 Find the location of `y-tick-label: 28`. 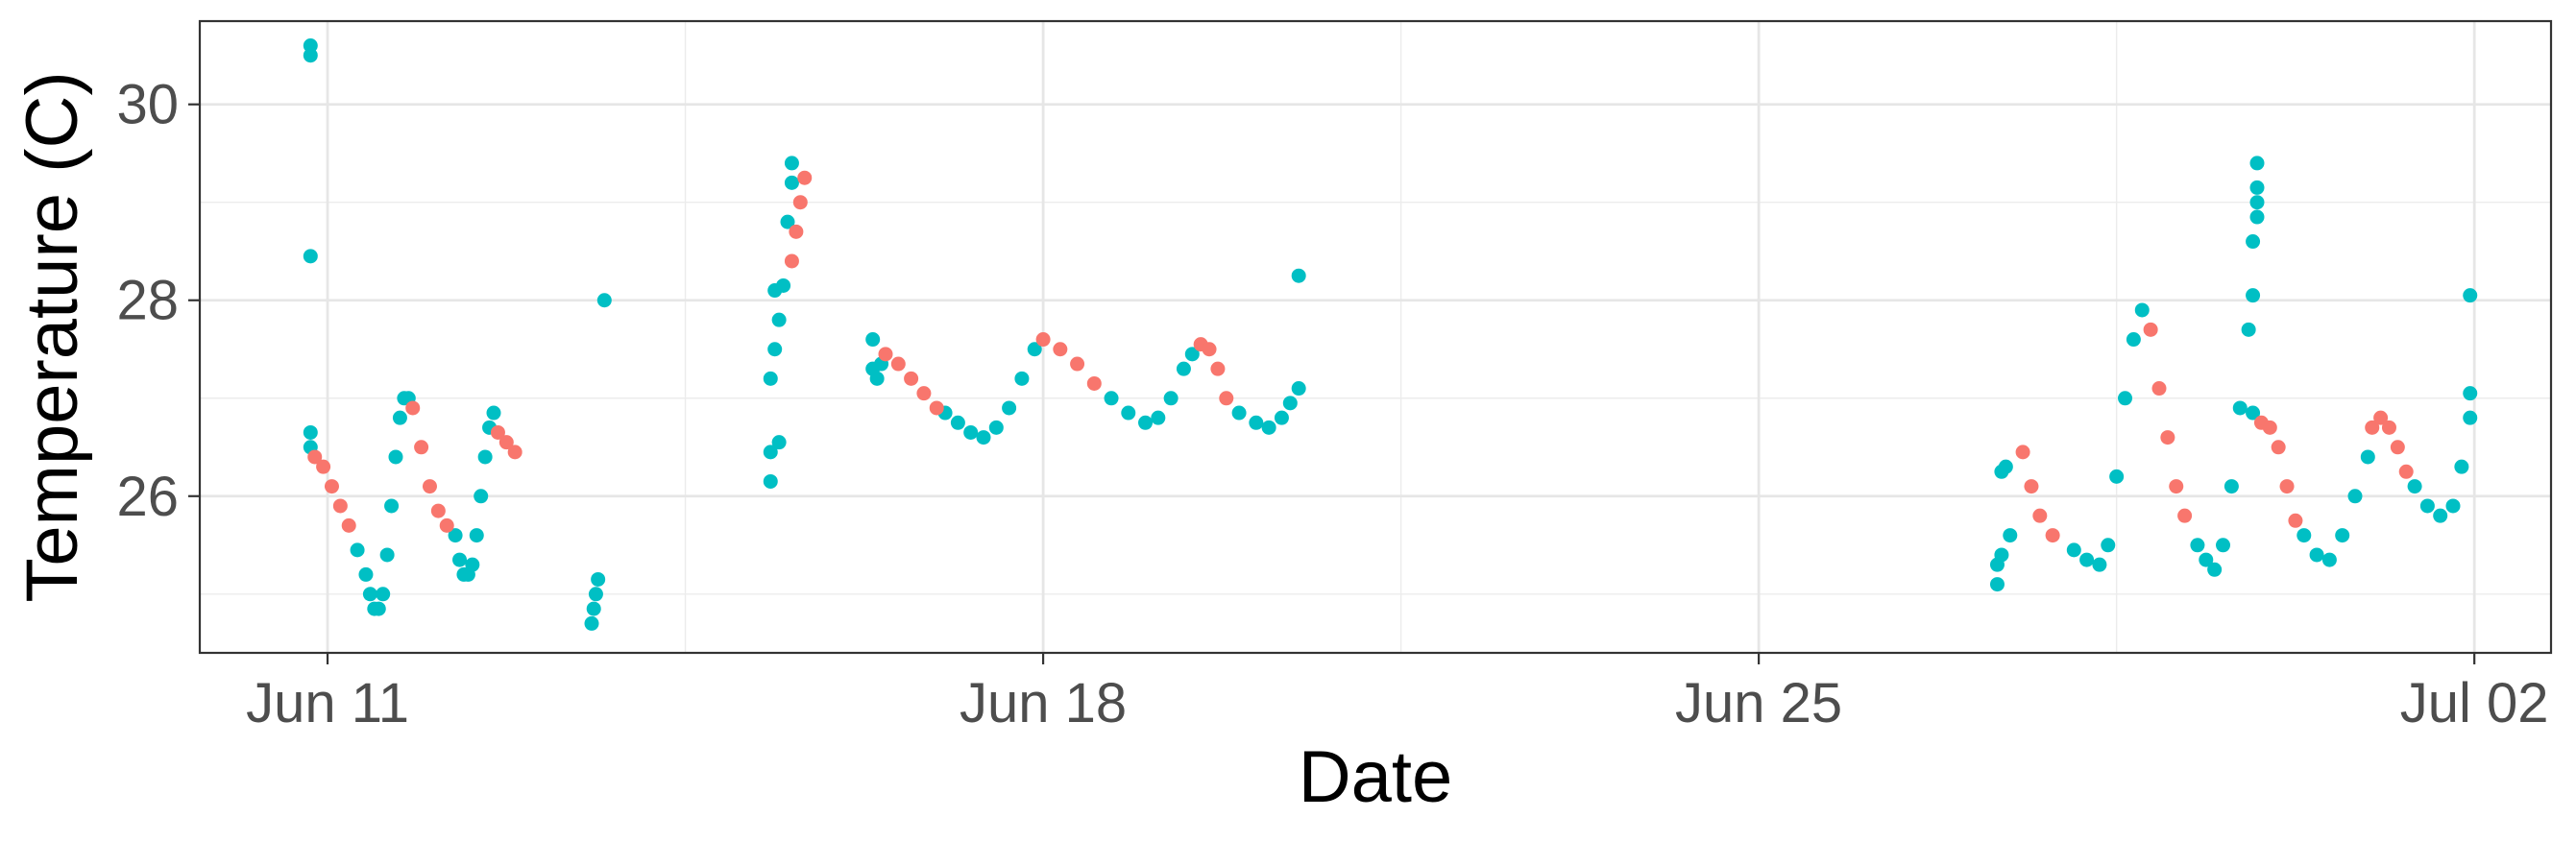

y-tick-label: 28 is located at coordinates (148, 301).